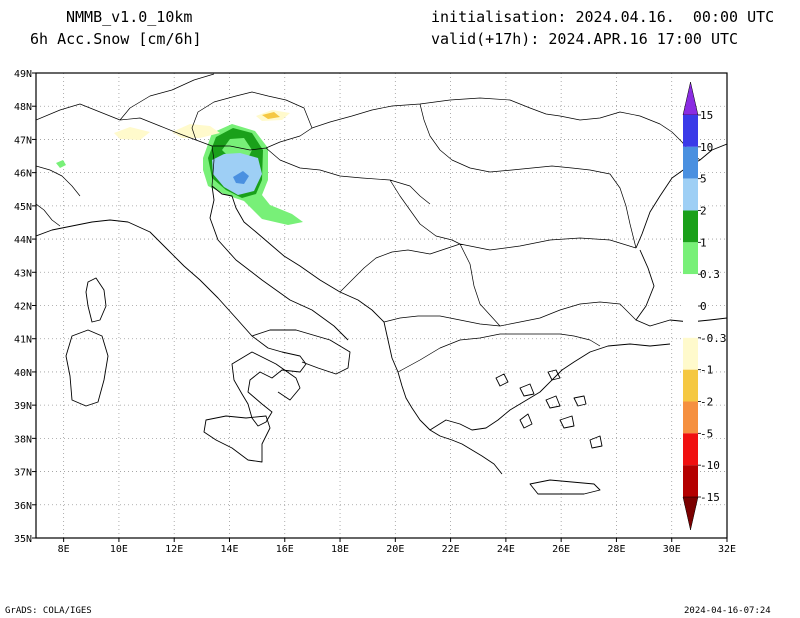 The width and height of the screenshot is (800, 618). What do you see at coordinates (252, 116) in the screenshot?
I see `north-border-austria` at bounding box center [252, 116].